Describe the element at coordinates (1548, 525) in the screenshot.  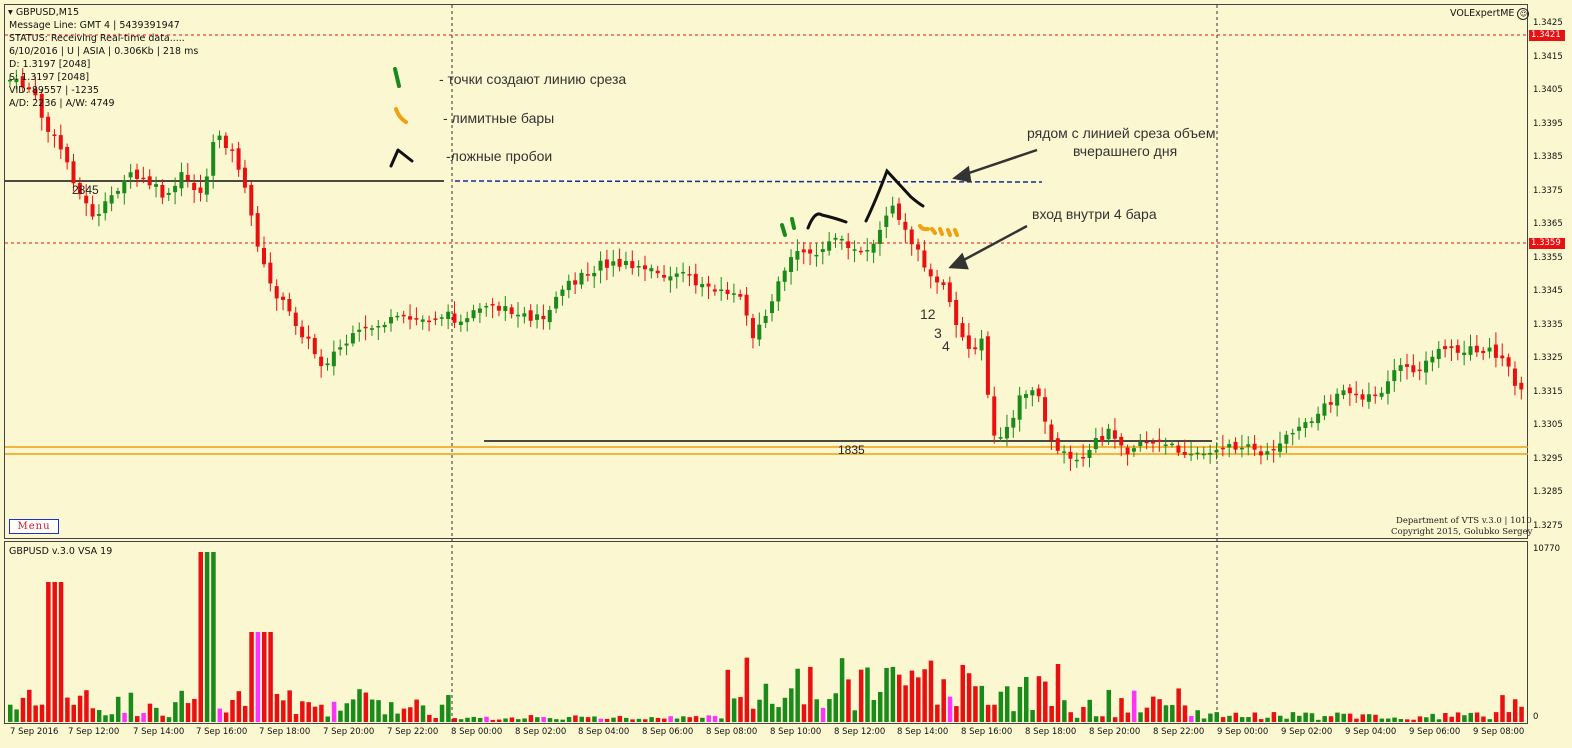
I see `price-axis-label: 1.3275` at that location.